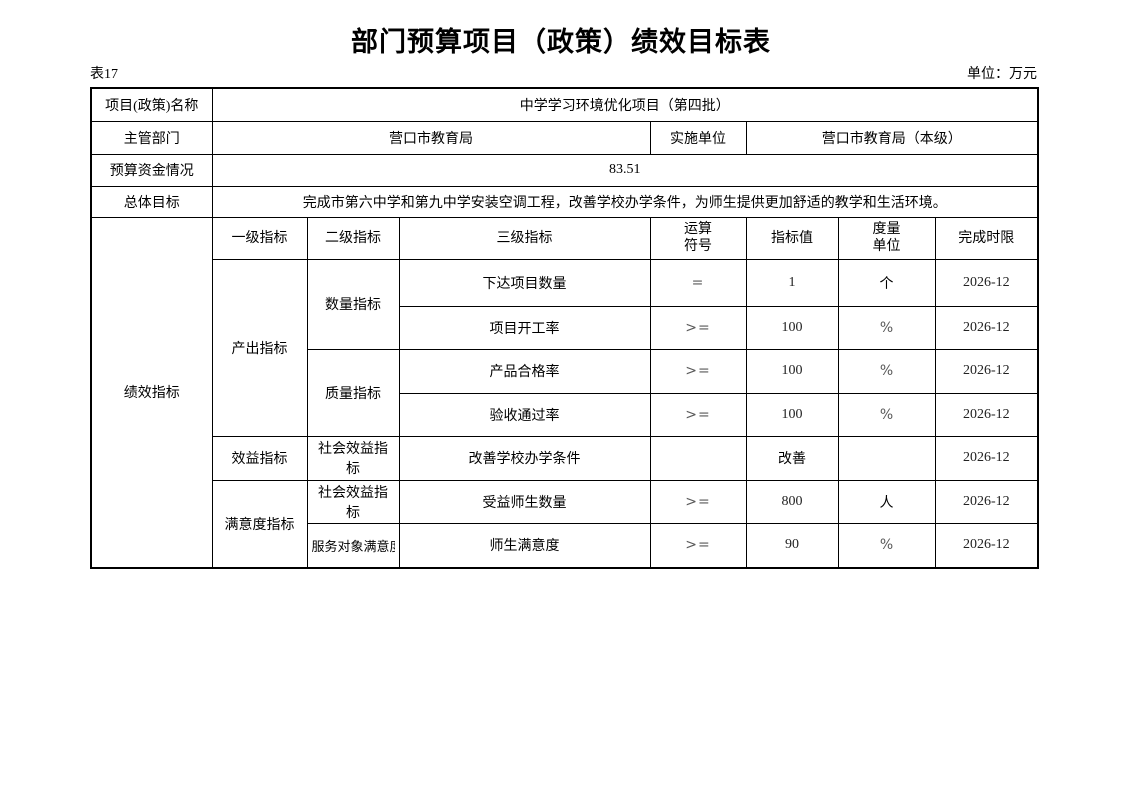 This screenshot has height=793, width=1122. Describe the element at coordinates (524, 458) in the screenshot. I see `level3-cell: 改善学校办学条件` at that location.